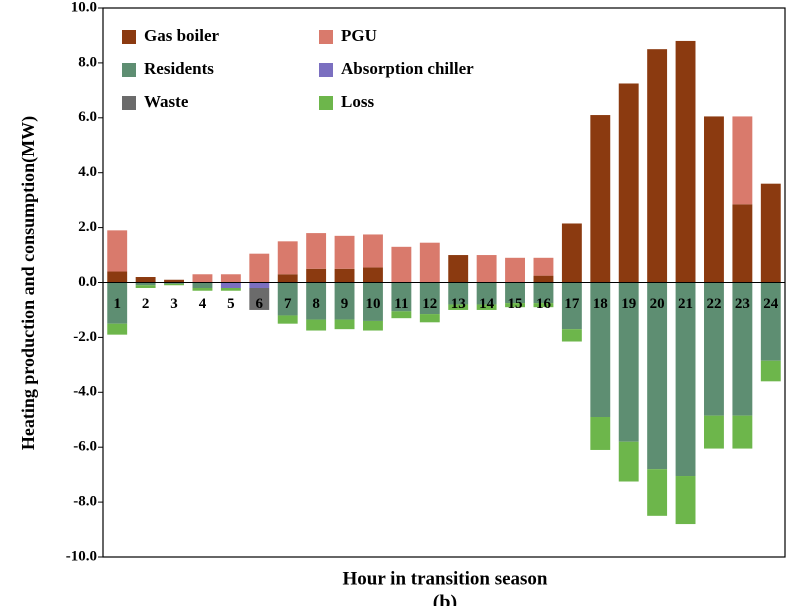 This screenshot has height=611, width=787. I want to click on x-tick-label: 24, so click(771, 304).